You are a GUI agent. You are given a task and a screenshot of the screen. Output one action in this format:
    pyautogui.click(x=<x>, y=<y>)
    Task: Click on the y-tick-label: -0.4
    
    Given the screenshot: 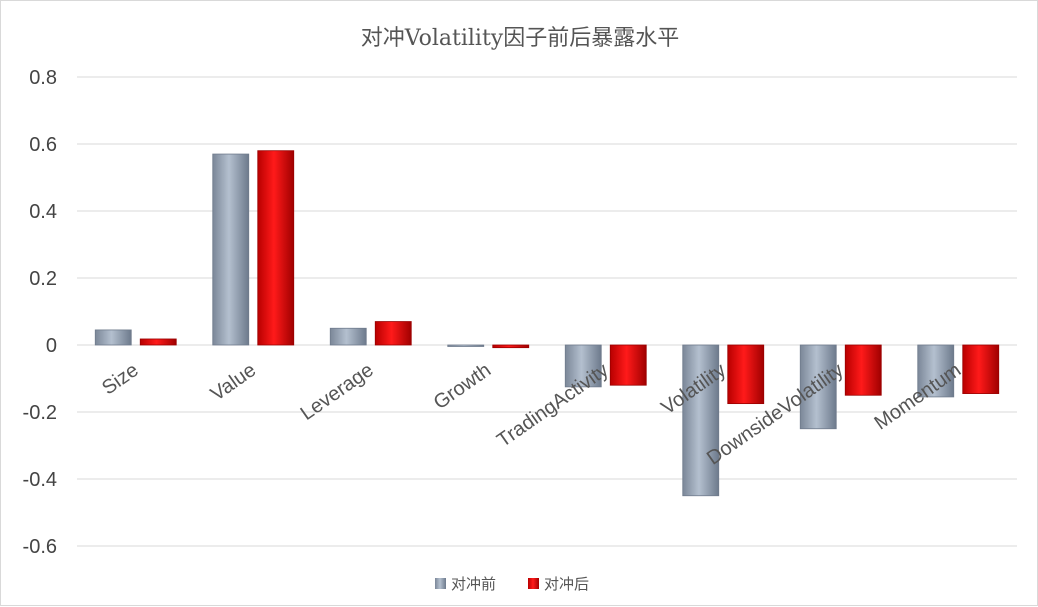 What is the action you would take?
    pyautogui.click(x=40, y=480)
    